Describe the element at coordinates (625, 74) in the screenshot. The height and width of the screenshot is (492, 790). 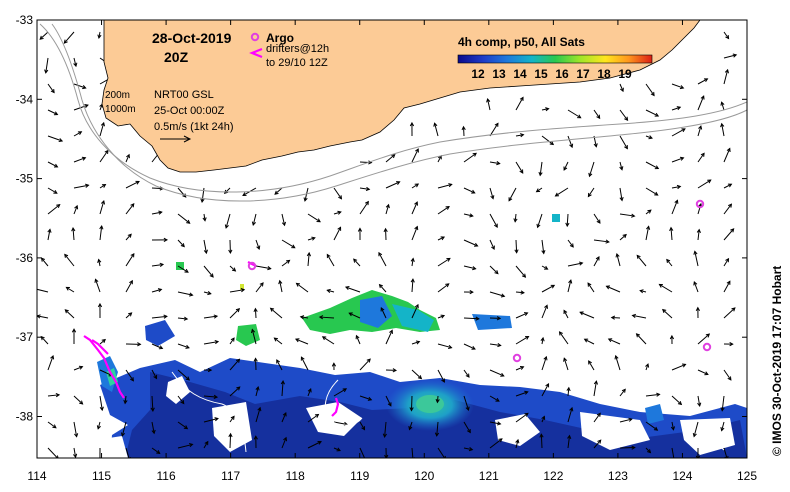
I see `colorbar-label: 19` at that location.